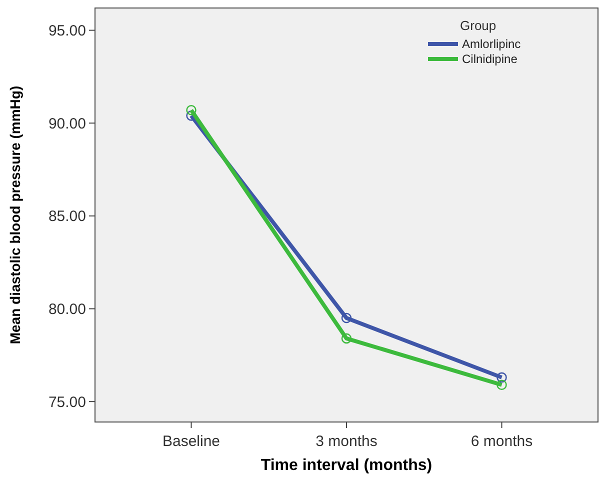 The width and height of the screenshot is (601, 478). Describe the element at coordinates (67, 309) in the screenshot. I see `y-tick-label: 80.00` at that location.